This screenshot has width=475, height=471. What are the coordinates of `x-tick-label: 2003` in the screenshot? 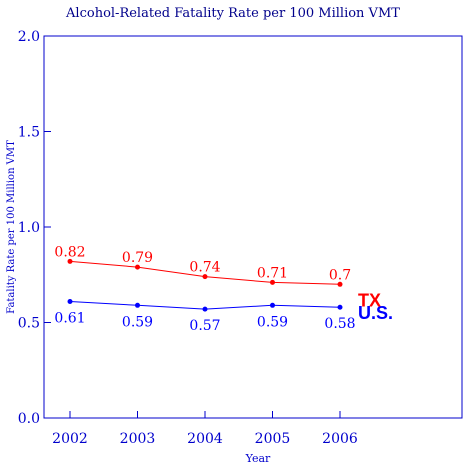 It's located at (138, 439).